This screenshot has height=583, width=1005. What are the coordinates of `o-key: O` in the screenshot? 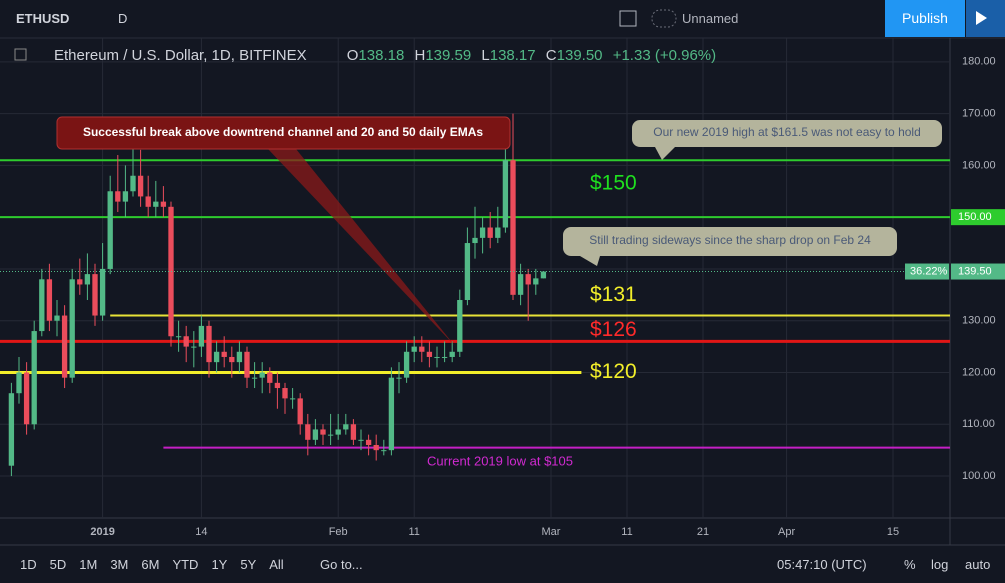 It's located at (352, 55).